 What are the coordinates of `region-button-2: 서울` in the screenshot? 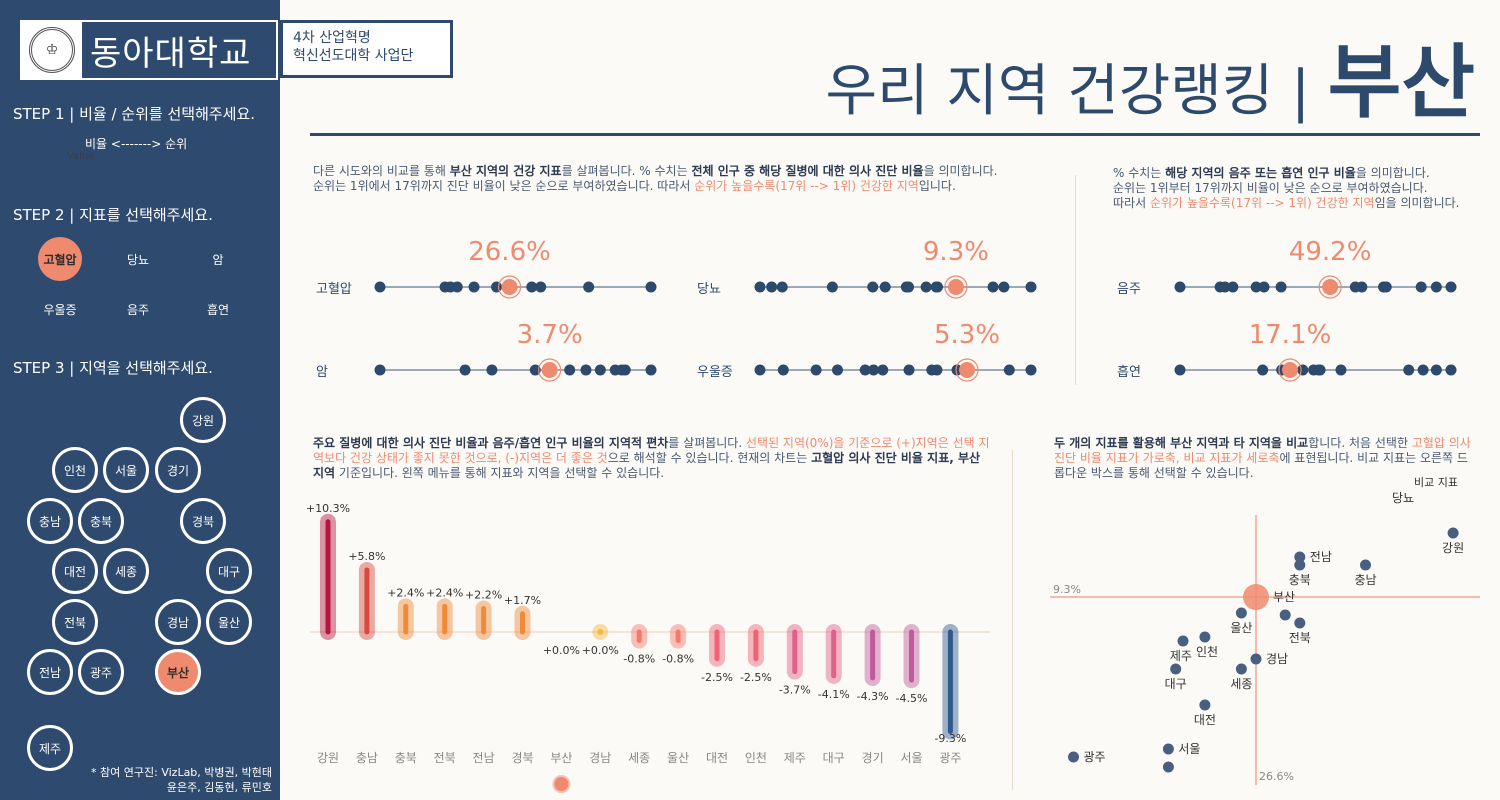 It's located at (126, 470).